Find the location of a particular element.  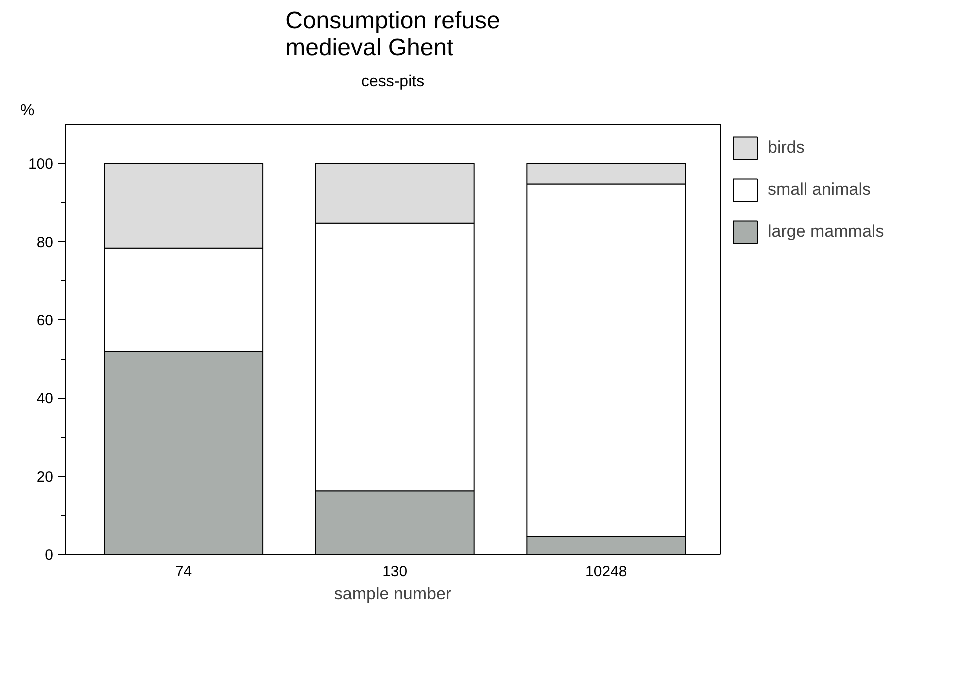

y-tick-label: 0 is located at coordinates (49, 555).